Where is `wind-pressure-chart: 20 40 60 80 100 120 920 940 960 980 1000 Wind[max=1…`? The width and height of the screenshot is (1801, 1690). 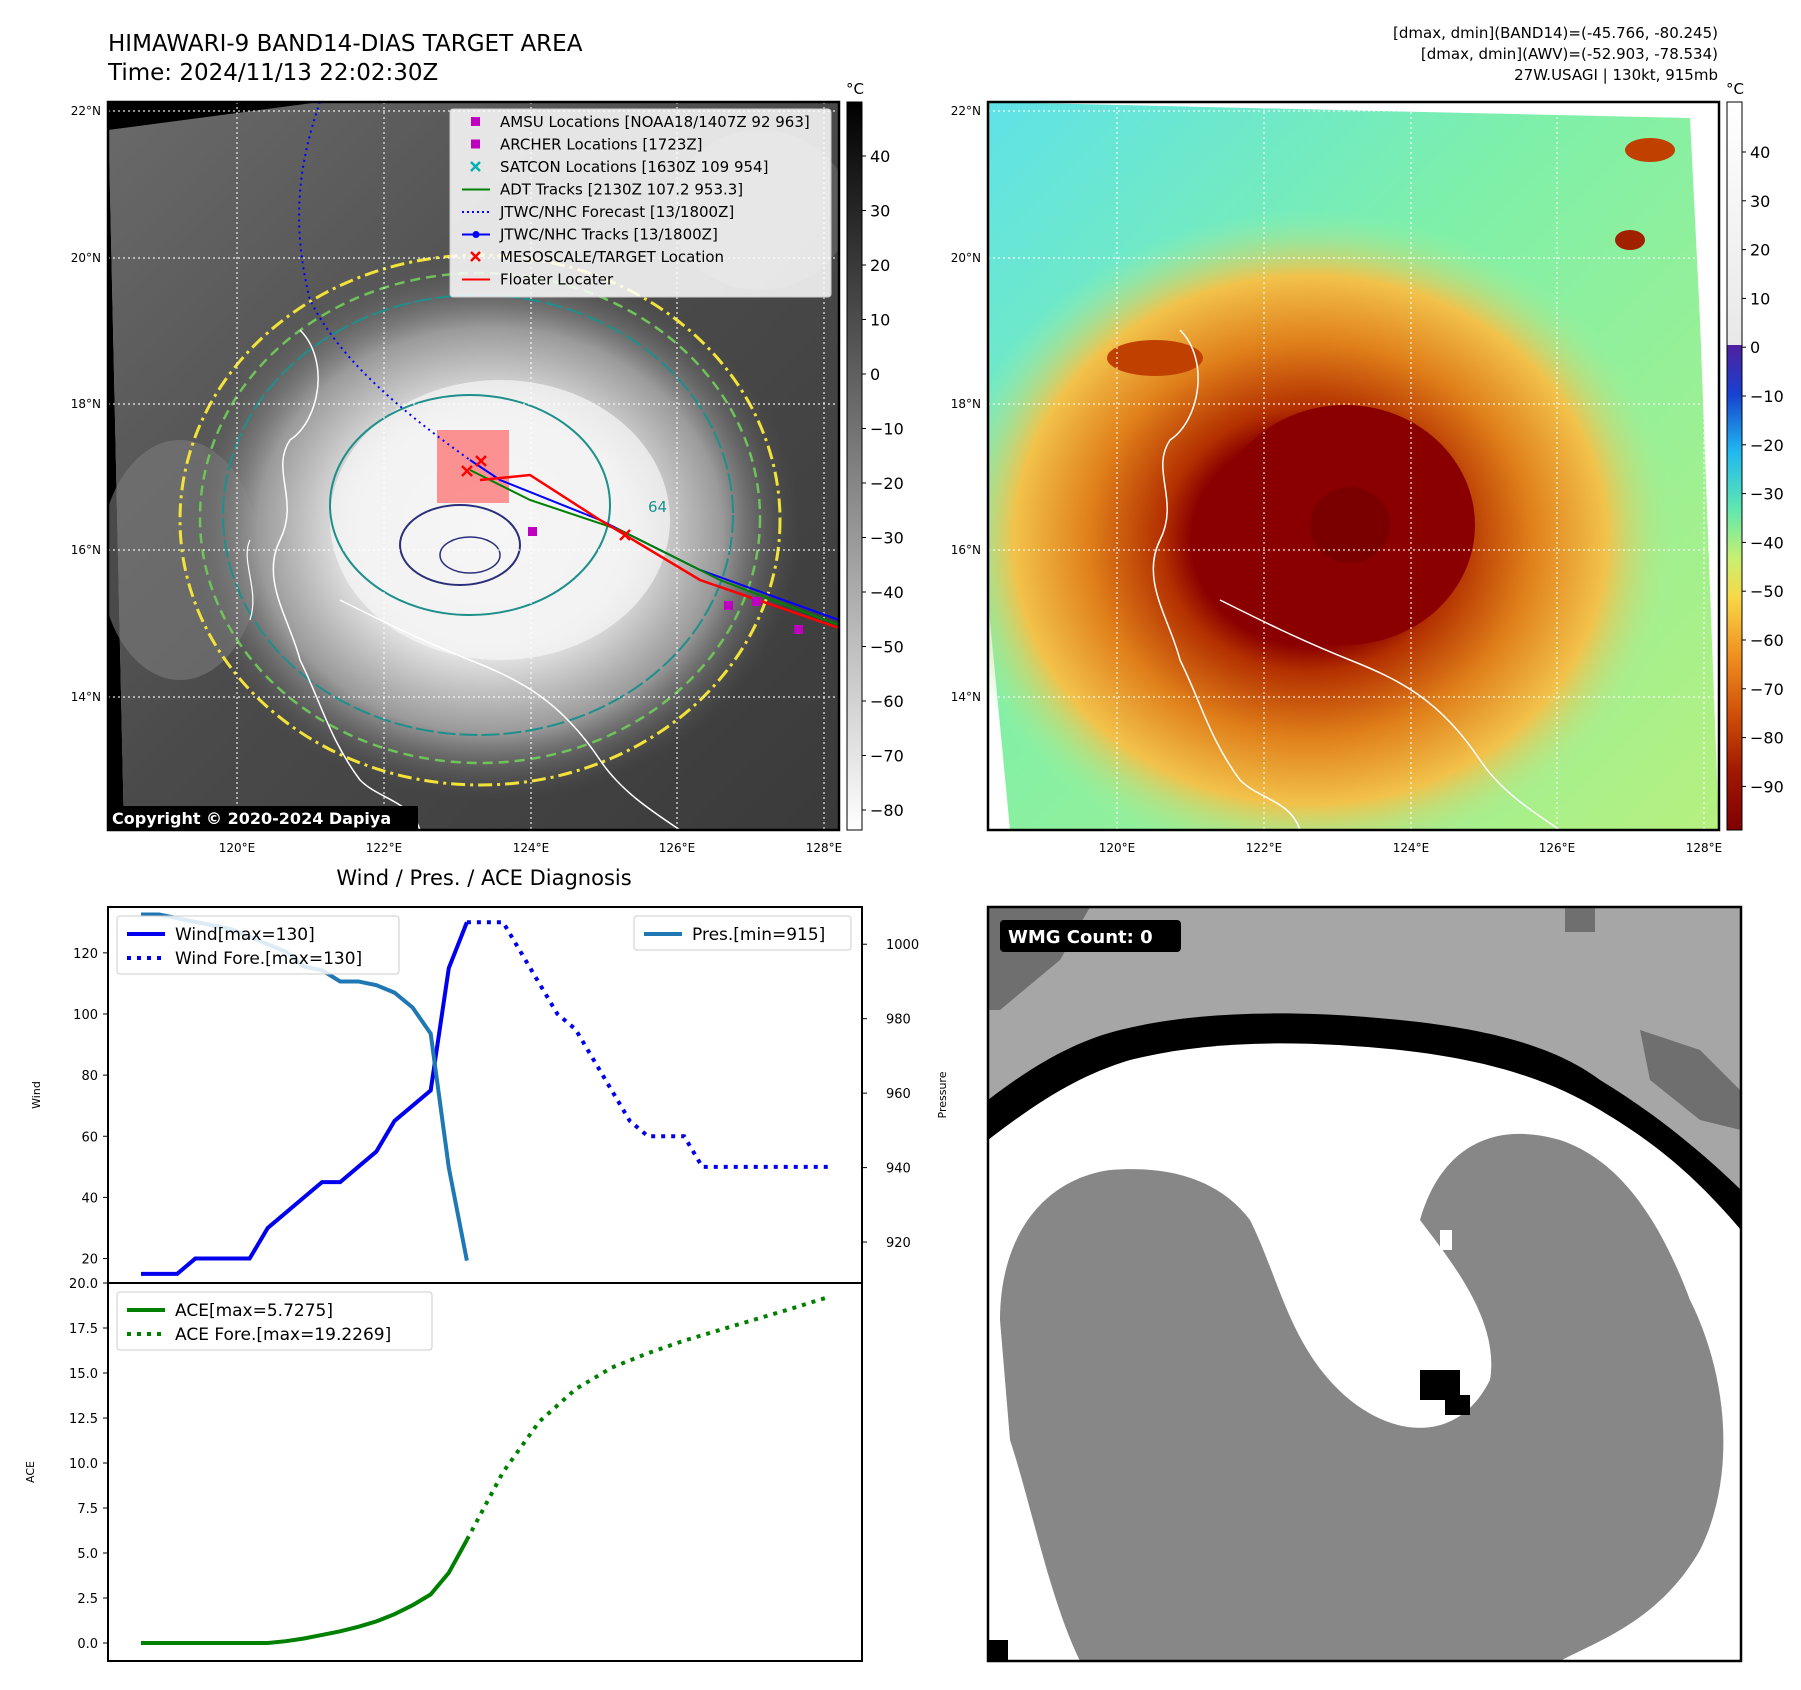 wind-pressure-chart: 20 40 60 80 100 120 920 940 960 980 1000 Wind[max=1… is located at coordinates (489, 1095).